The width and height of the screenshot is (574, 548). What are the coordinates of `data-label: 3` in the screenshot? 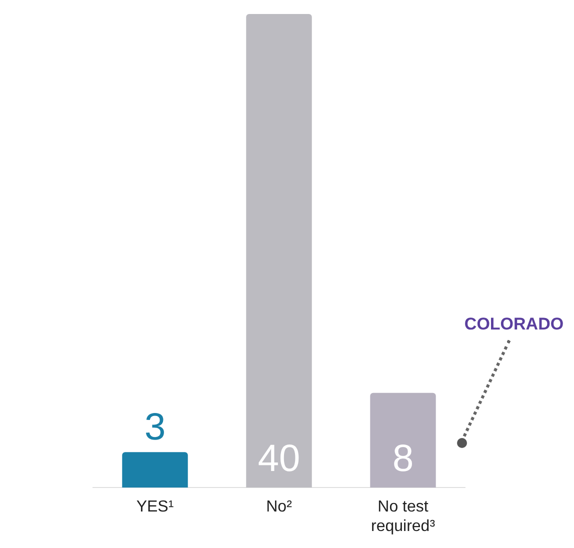 It's located at (155, 427).